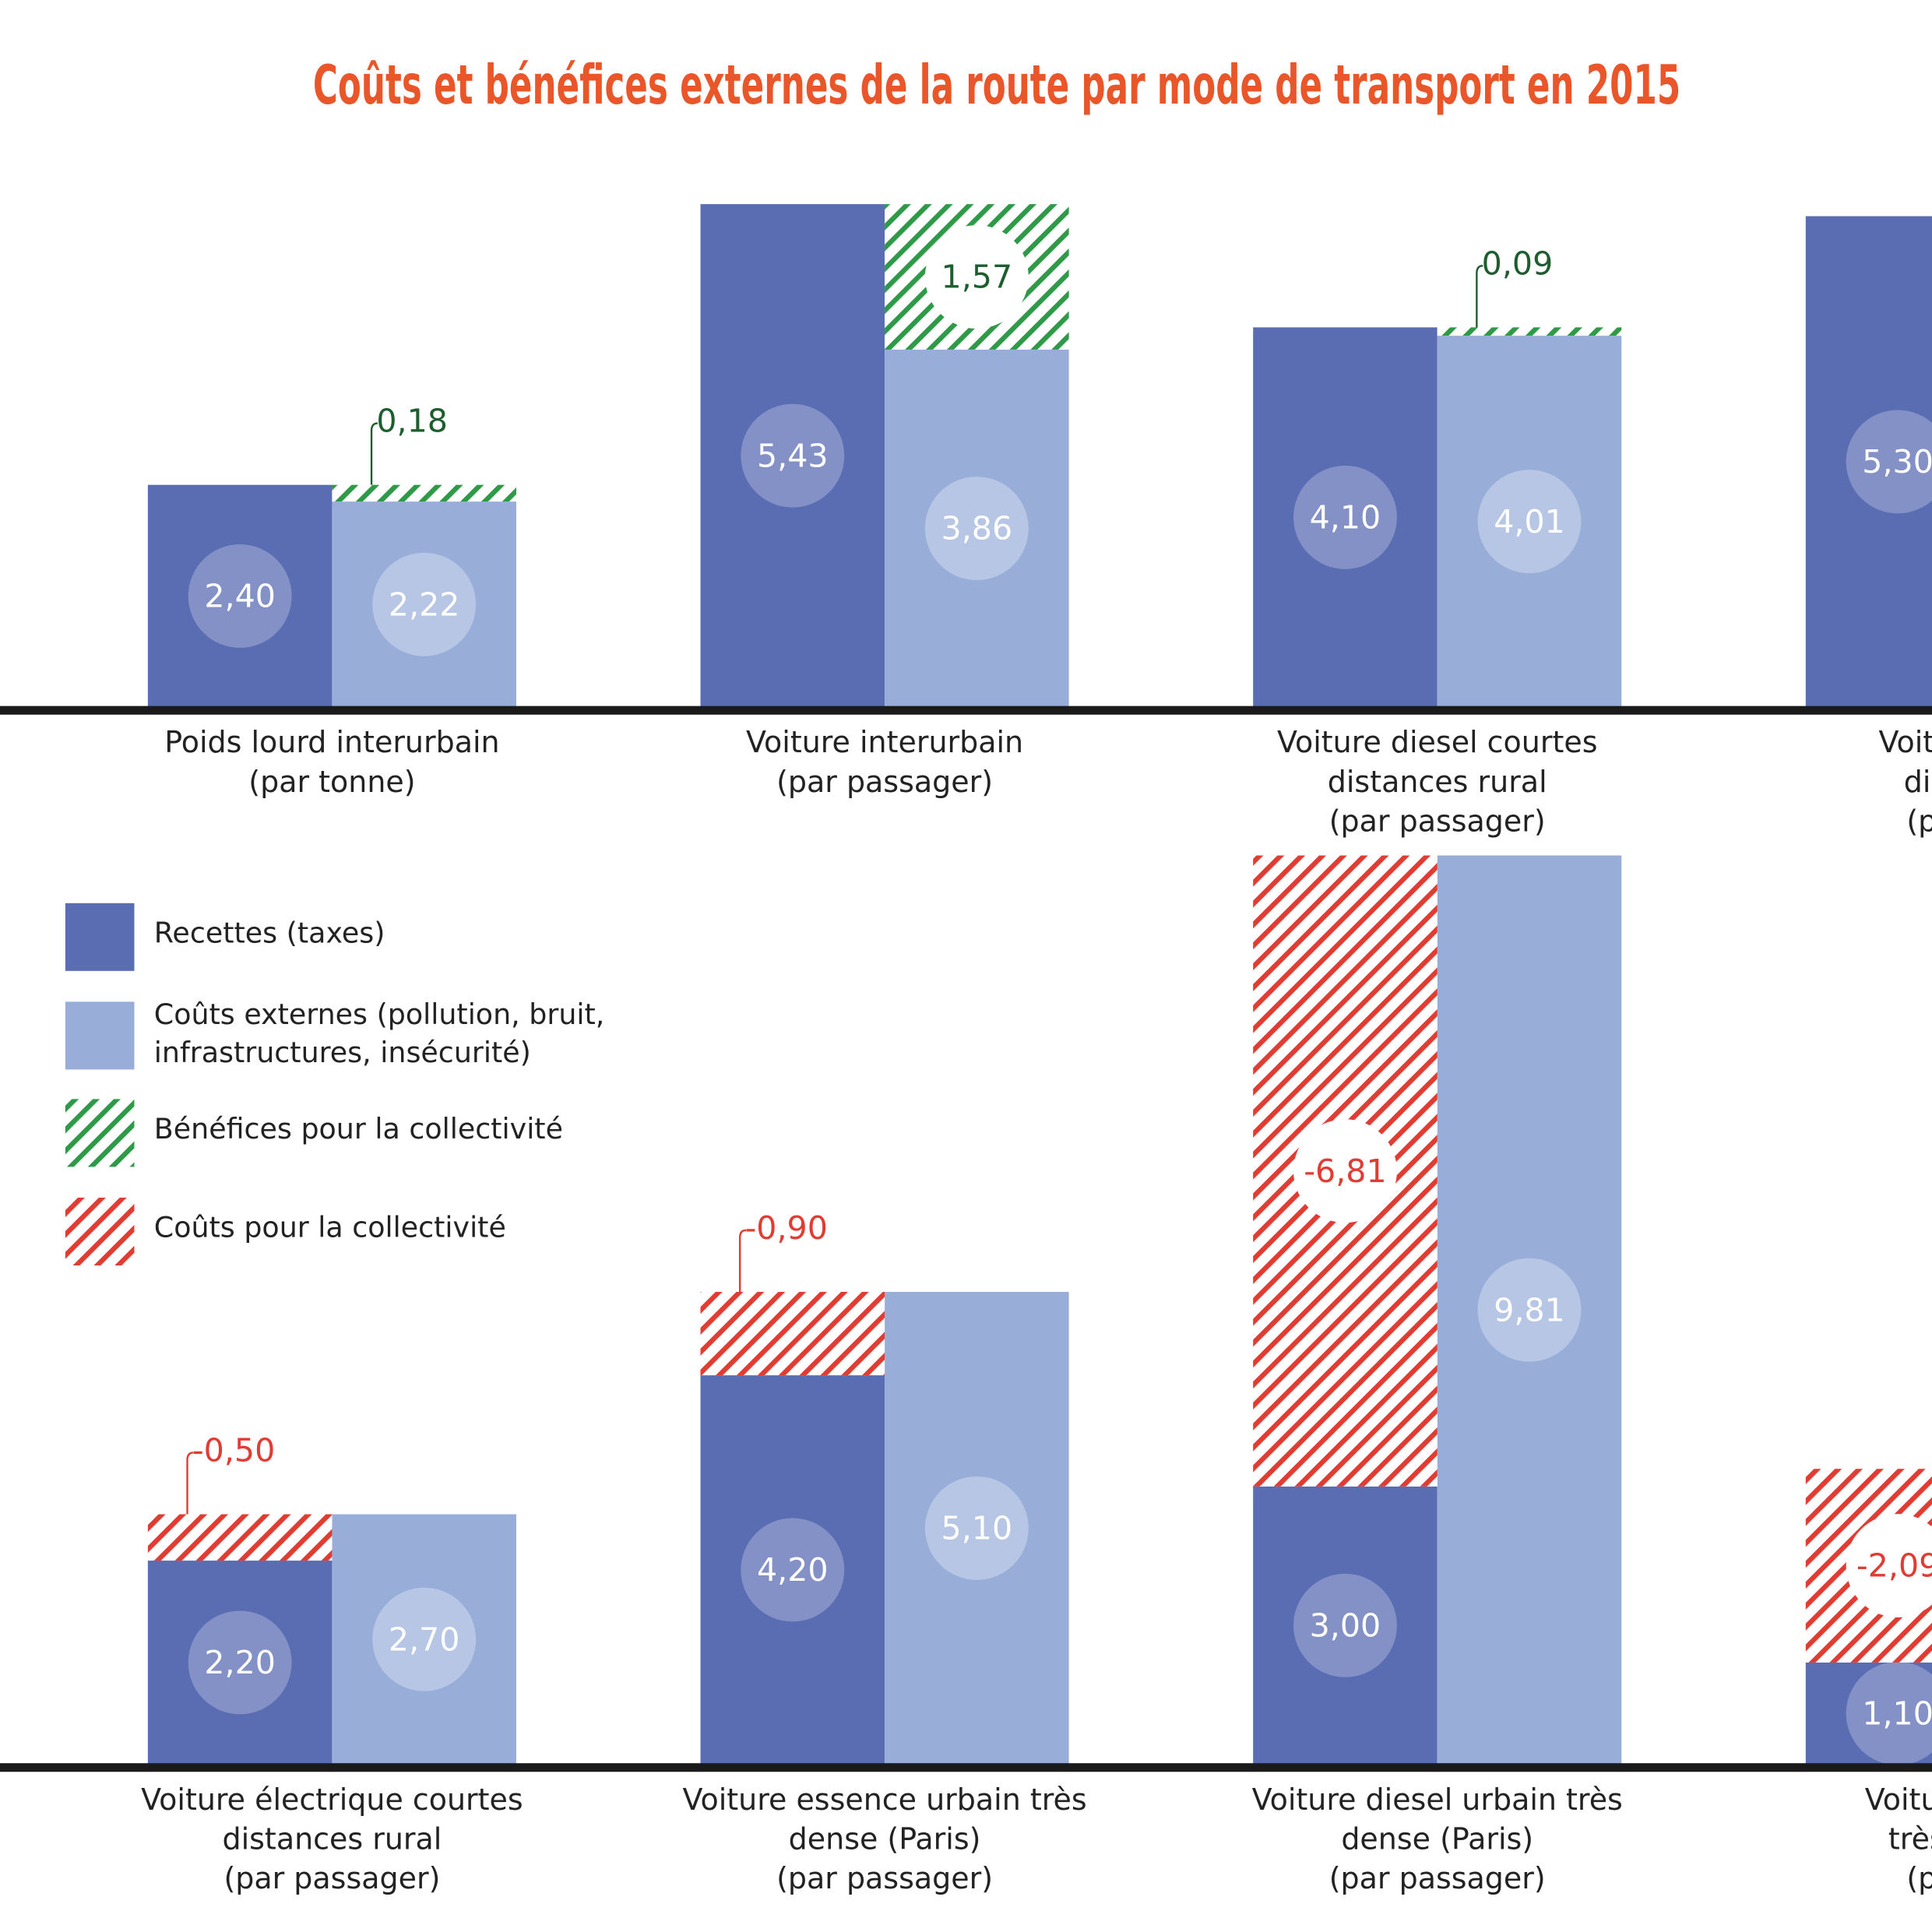  I want to click on value-label: -6,81, so click(1345, 1171).